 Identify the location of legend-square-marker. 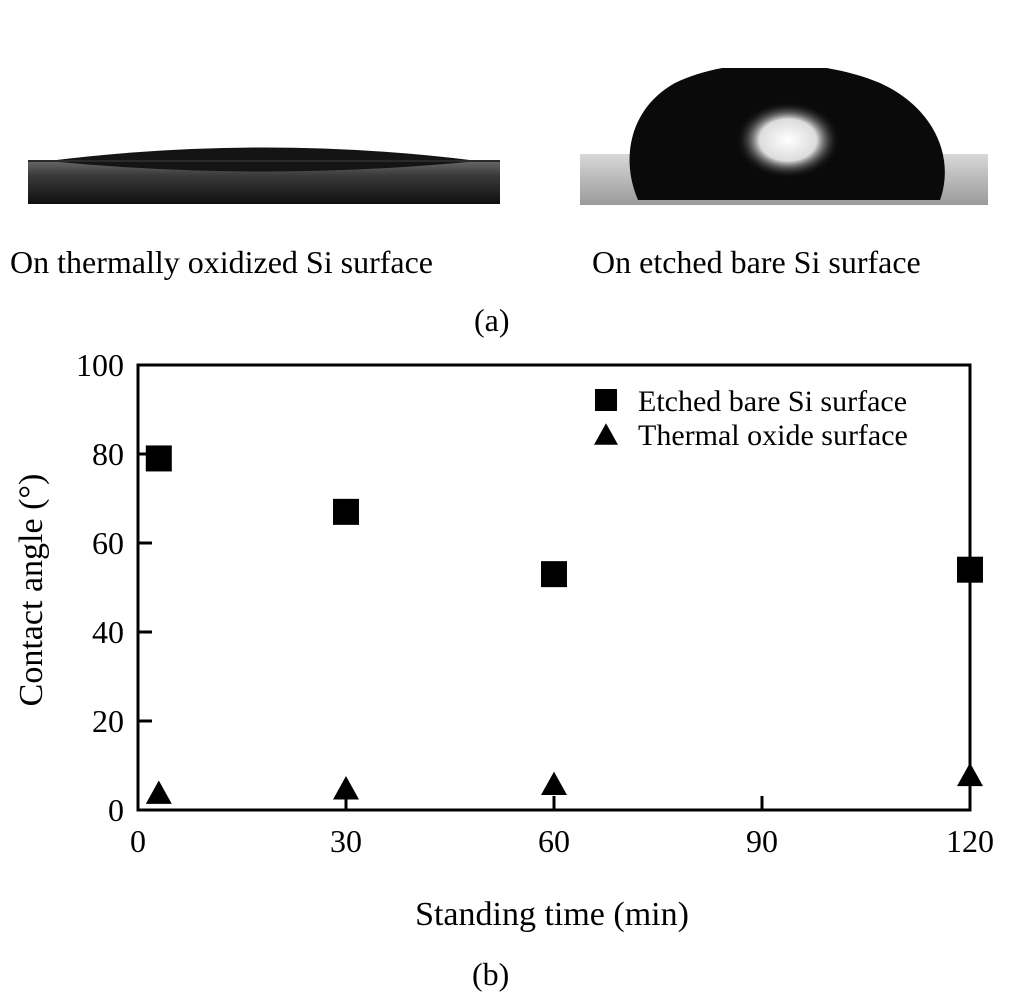
(606, 400).